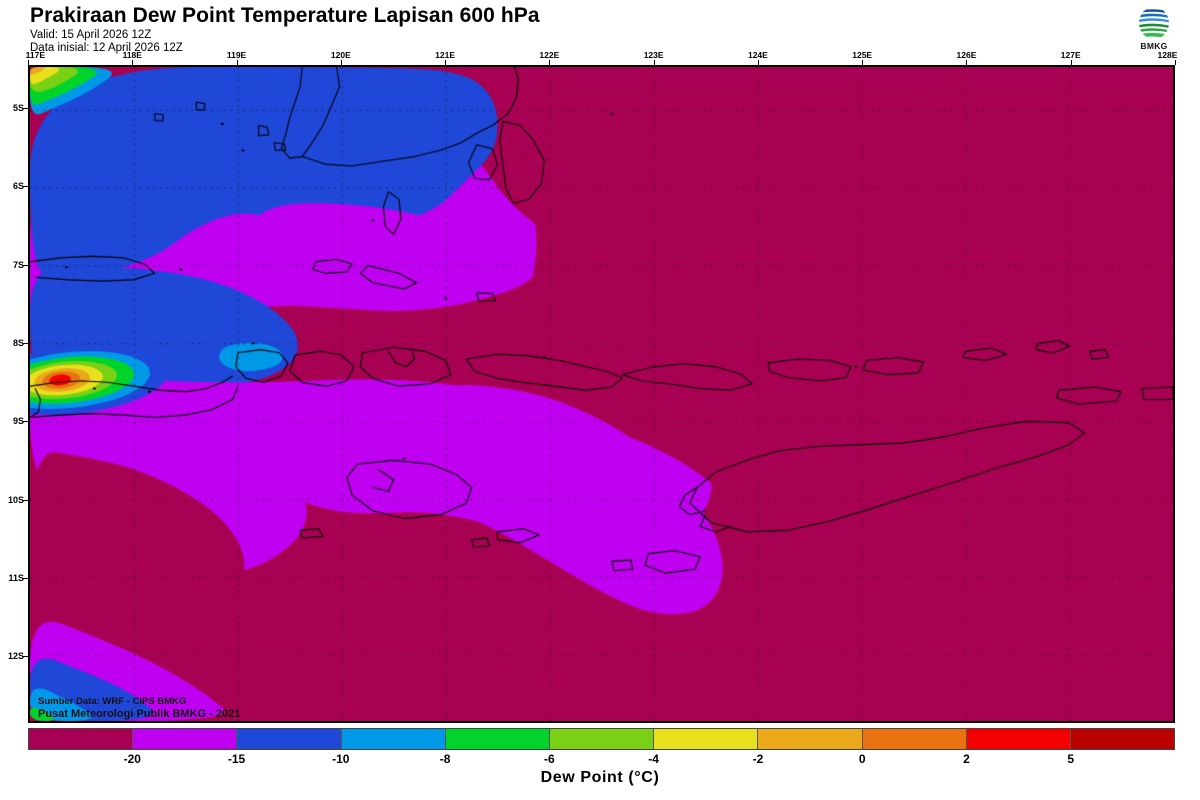  I want to click on bmkg-logo: BMKG, so click(1154, 30).